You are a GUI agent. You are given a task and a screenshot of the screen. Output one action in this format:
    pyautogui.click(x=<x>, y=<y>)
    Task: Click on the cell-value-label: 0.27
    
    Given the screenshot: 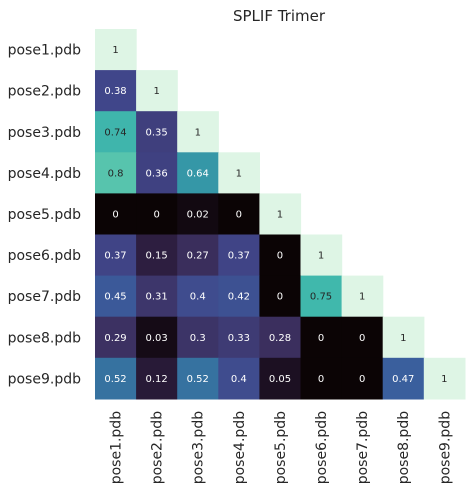 What is the action you would take?
    pyautogui.click(x=198, y=256)
    